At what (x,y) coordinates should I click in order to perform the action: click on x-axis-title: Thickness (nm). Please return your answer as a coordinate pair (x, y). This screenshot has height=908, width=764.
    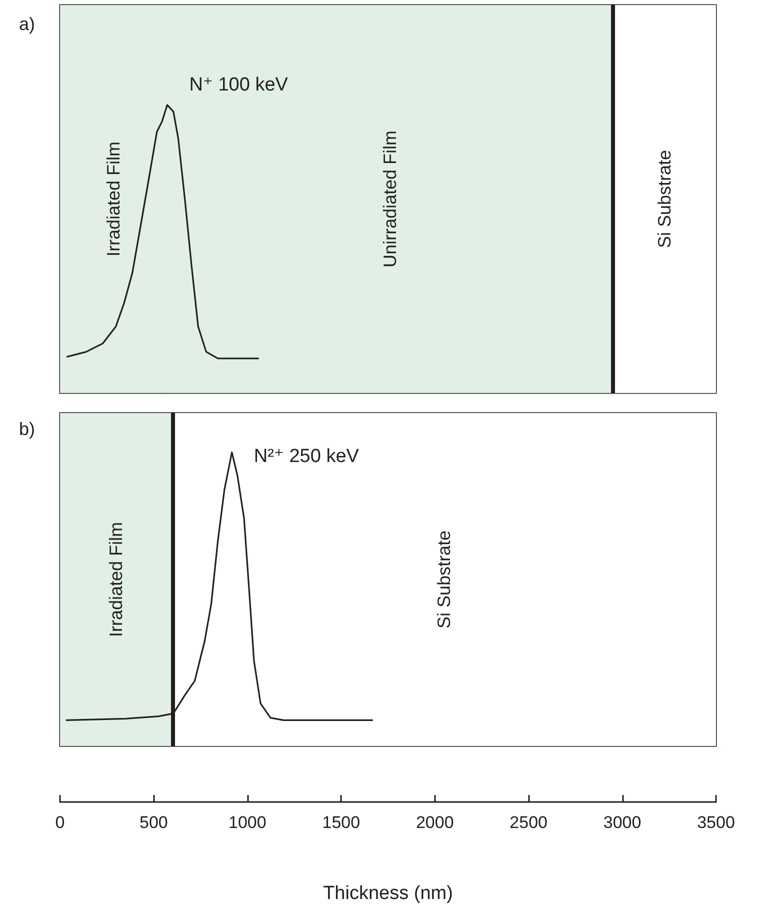
    Looking at the image, I should click on (388, 893).